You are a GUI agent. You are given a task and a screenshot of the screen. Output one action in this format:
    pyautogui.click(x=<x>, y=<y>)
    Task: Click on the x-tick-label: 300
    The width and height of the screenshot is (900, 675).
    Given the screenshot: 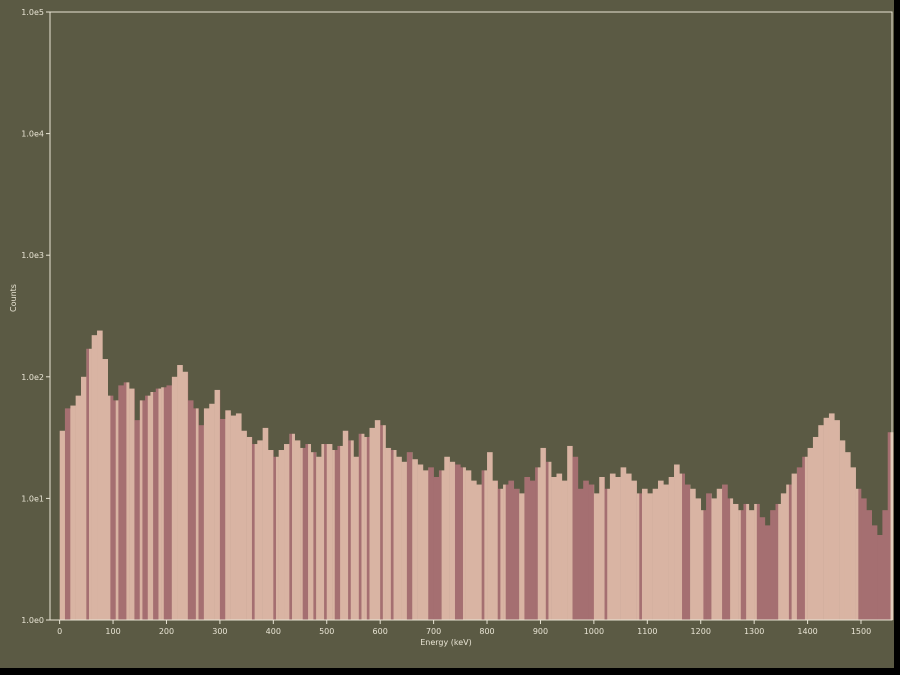 What is the action you would take?
    pyautogui.click(x=219, y=631)
    